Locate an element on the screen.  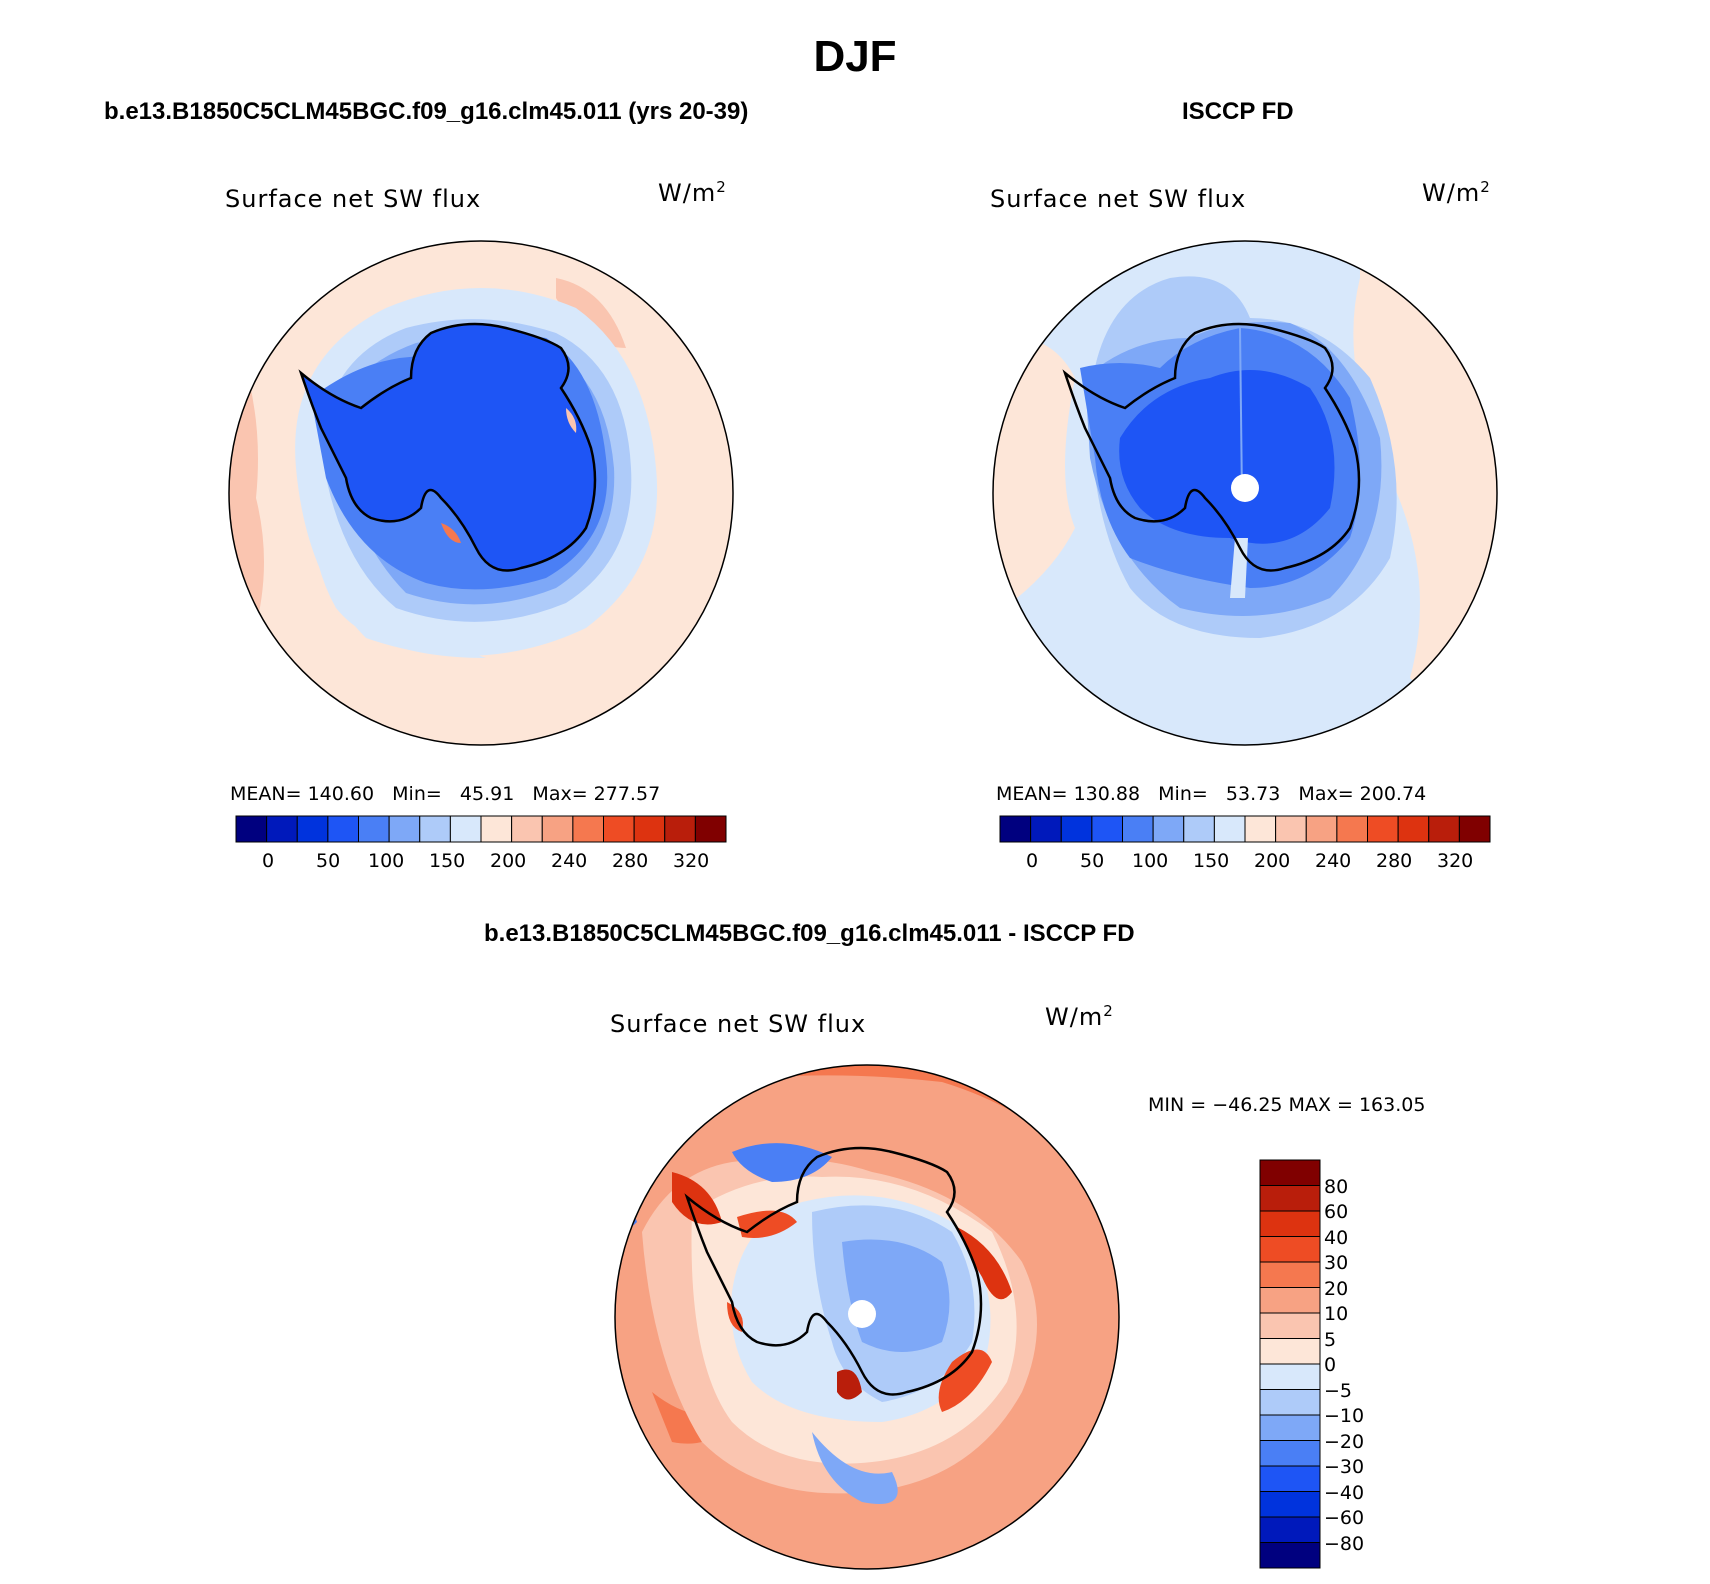
diff-stats-text: MIN = −46.25 MAX = 163.05 is located at coordinates (1287, 1105).